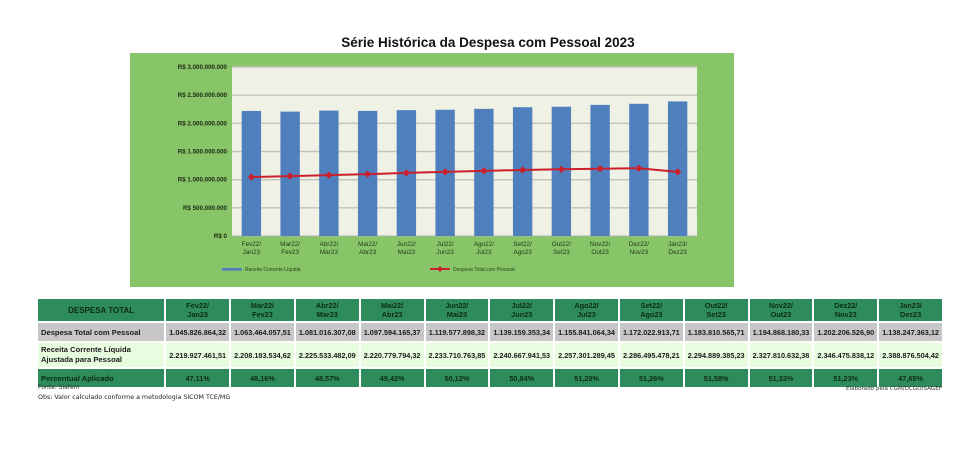 This screenshot has width=980, height=473. What do you see at coordinates (464, 173) in the screenshot?
I see `line-despesa` at bounding box center [464, 173].